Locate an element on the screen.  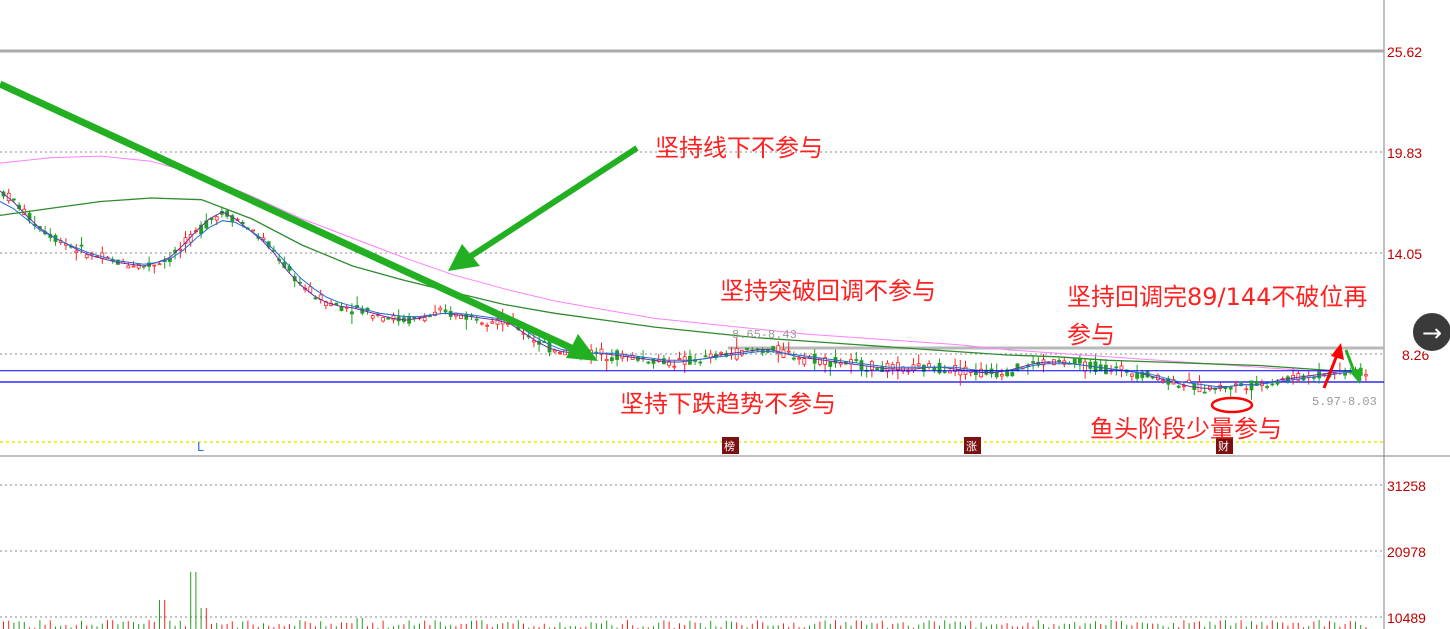
y-tick-14-05: 14.05 is located at coordinates (1404, 254).